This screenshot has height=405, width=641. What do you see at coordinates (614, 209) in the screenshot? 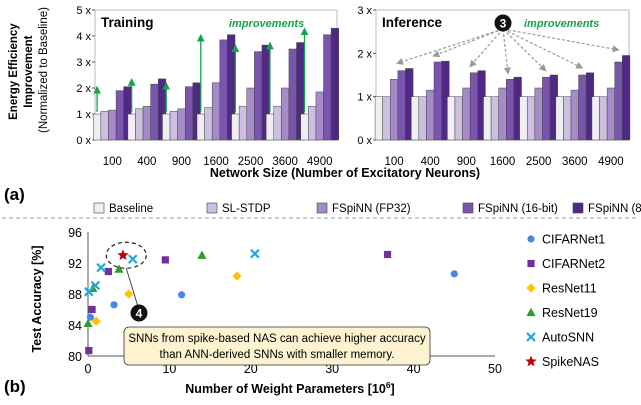
I see `legend-label: FSpiNN (8-bit)` at bounding box center [614, 209].